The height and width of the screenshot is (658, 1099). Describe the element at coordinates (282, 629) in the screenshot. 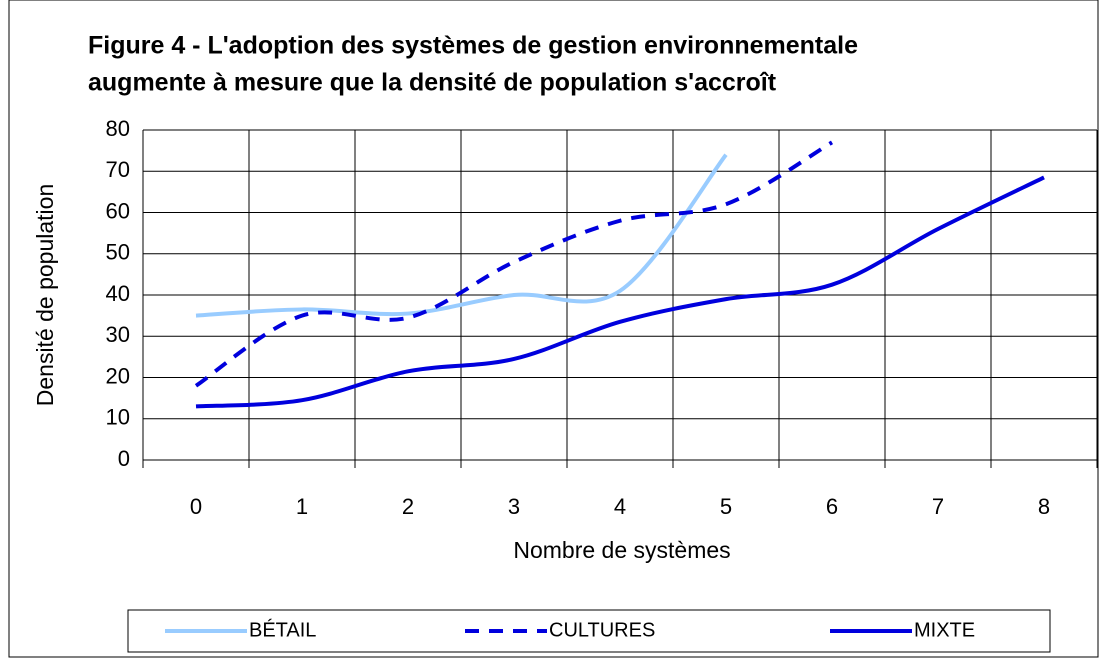

I see `legend-label: BÉTAIL` at that location.